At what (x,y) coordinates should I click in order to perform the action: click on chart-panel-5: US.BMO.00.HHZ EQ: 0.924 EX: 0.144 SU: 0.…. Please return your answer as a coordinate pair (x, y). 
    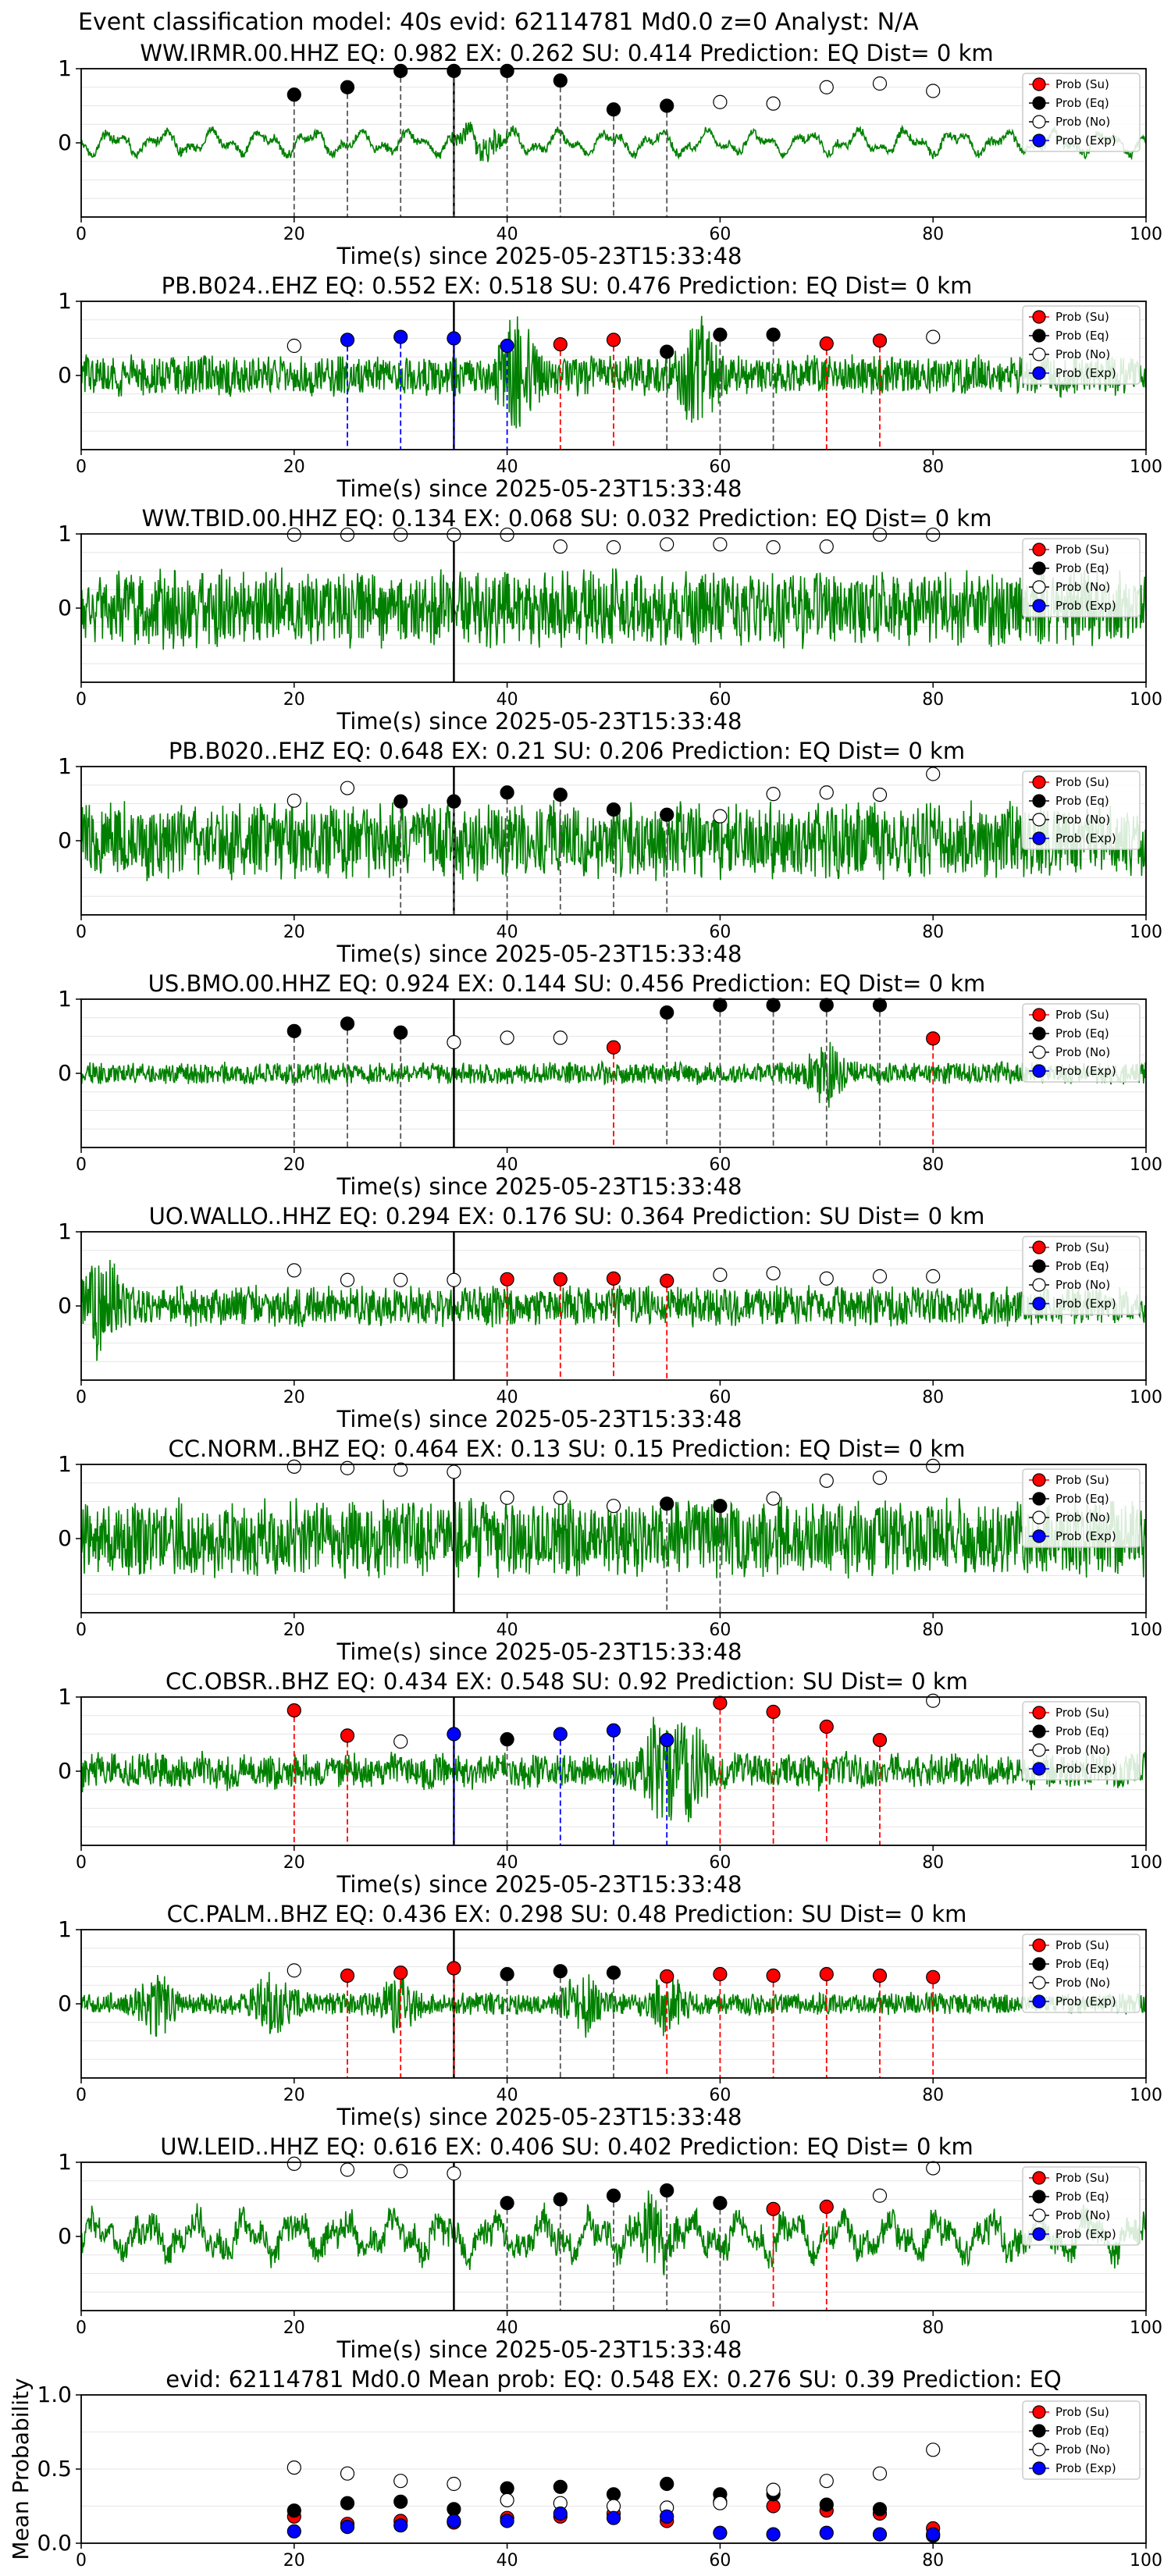
    Looking at the image, I should click on (610, 1085).